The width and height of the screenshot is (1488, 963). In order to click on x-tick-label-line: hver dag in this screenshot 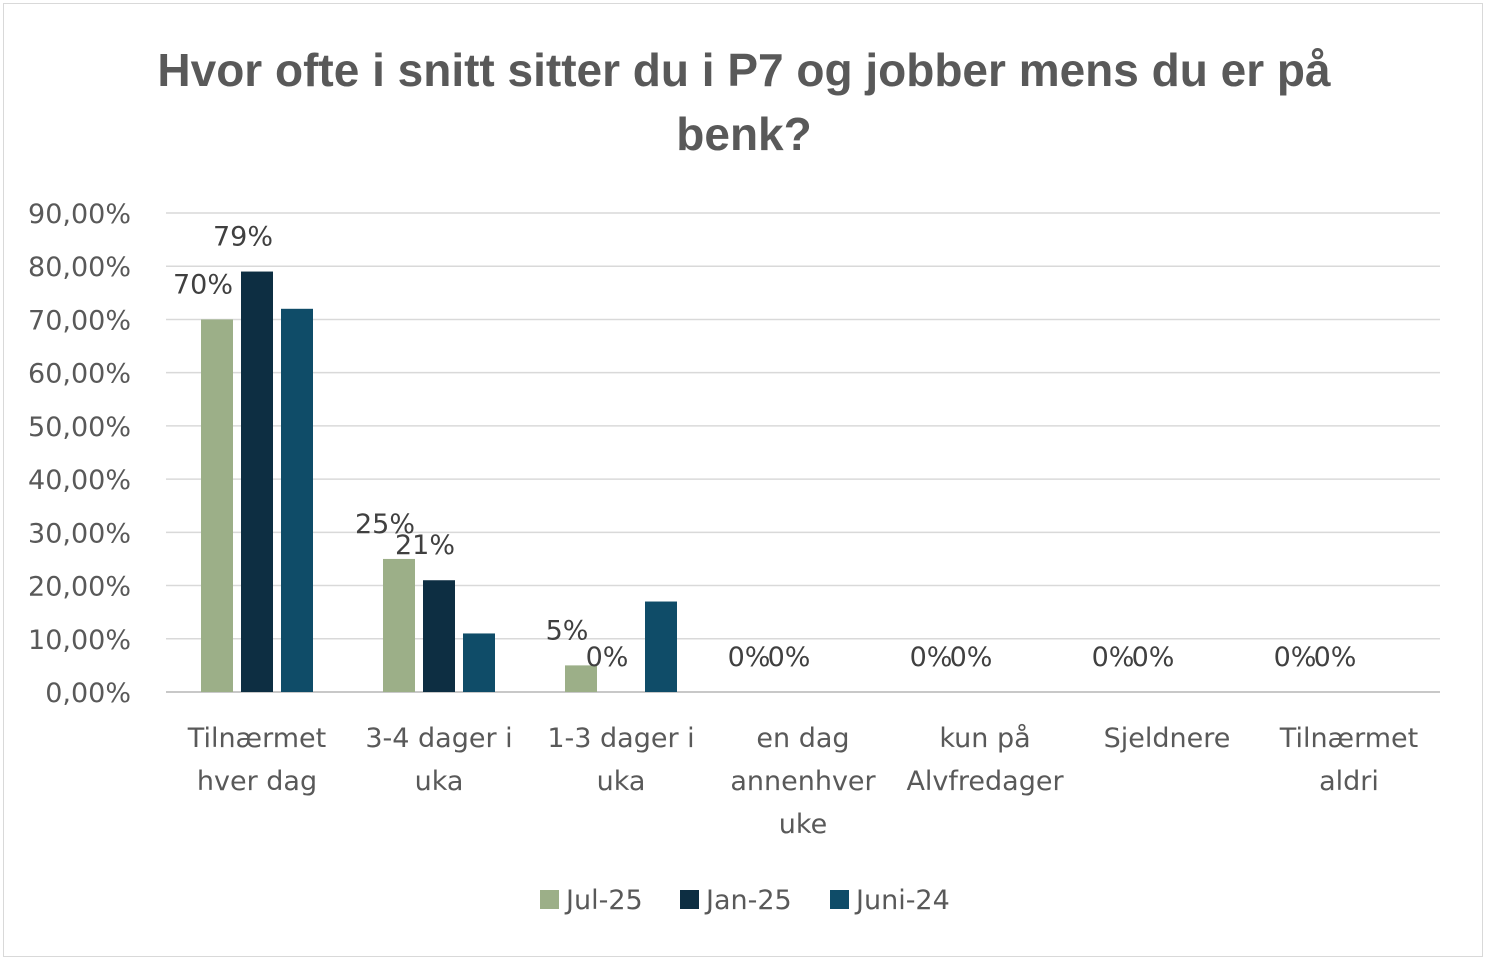, I will do `click(257, 781)`.